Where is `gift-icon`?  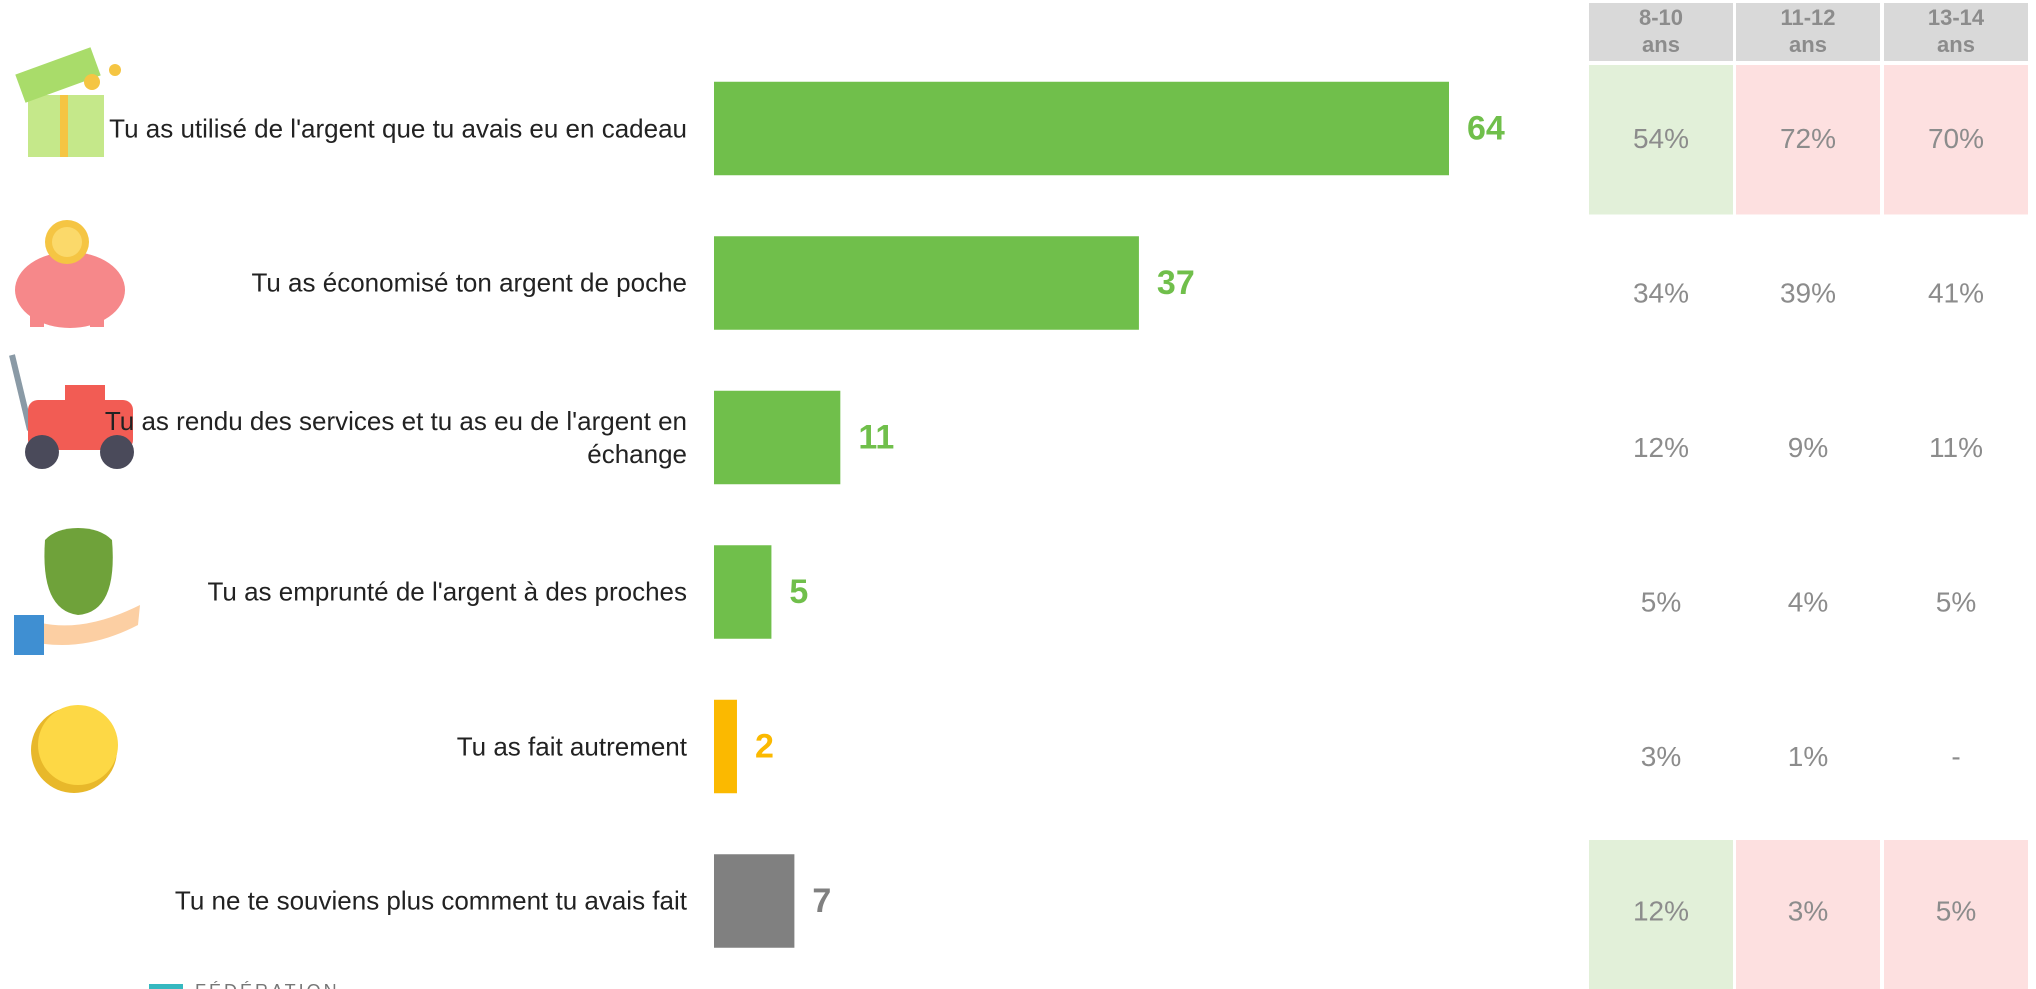 gift-icon is located at coordinates (68, 102).